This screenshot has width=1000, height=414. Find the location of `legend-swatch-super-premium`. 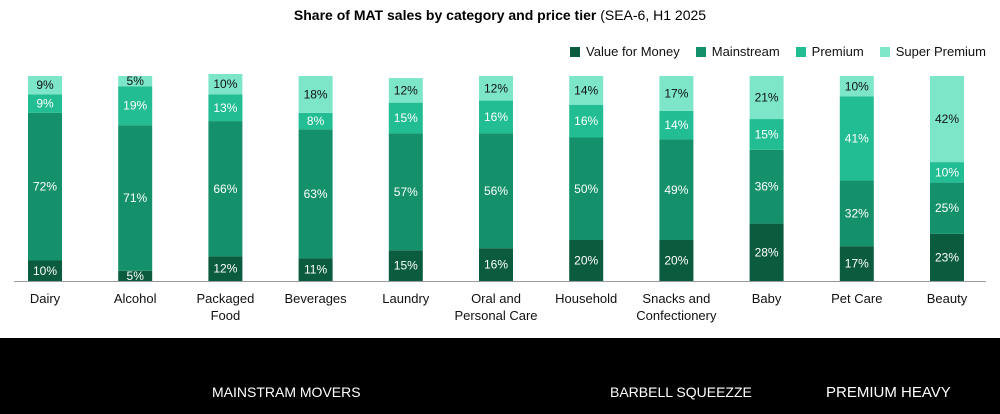

legend-swatch-super-premium is located at coordinates (884, 51).